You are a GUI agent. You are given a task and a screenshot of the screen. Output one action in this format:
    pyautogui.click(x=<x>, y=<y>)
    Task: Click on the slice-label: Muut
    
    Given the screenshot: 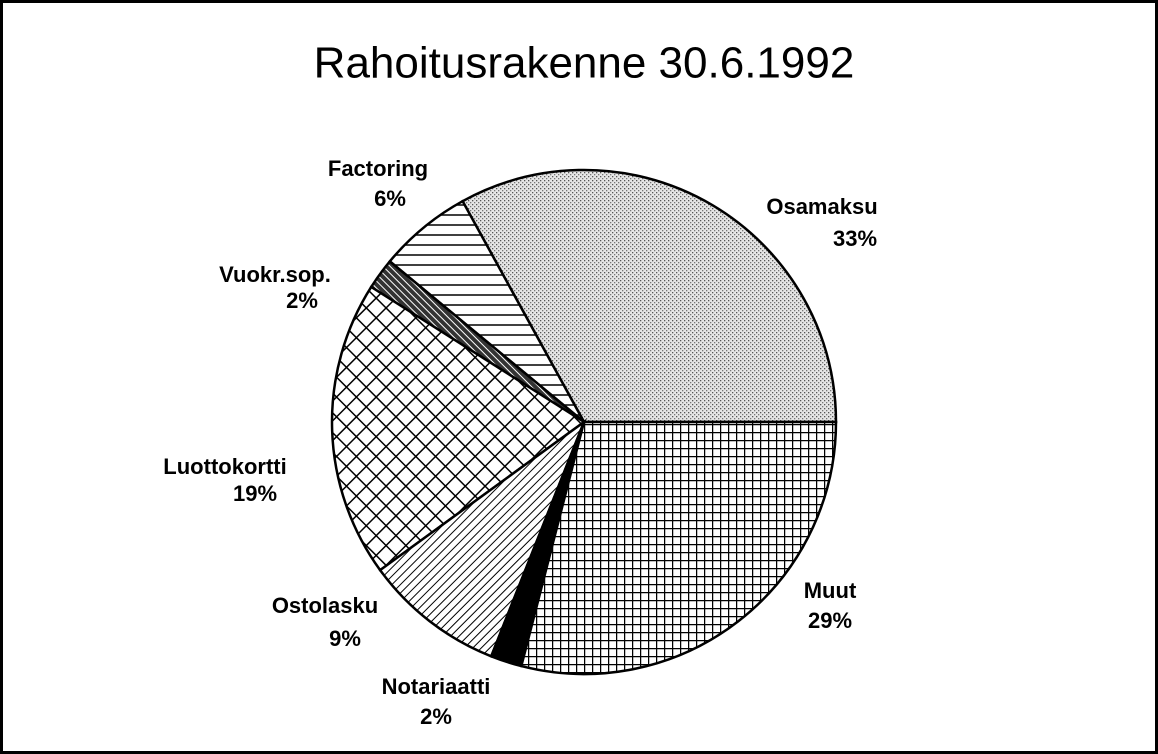 What is the action you would take?
    pyautogui.click(x=830, y=590)
    